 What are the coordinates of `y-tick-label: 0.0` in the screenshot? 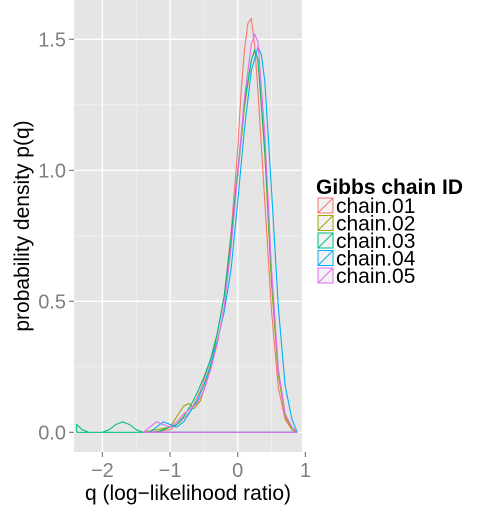 It's located at (52, 433).